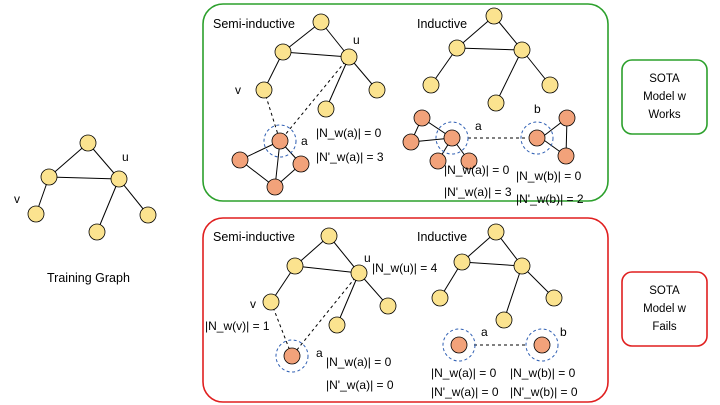  I want to click on training-caption: Training Graph, so click(88, 278).